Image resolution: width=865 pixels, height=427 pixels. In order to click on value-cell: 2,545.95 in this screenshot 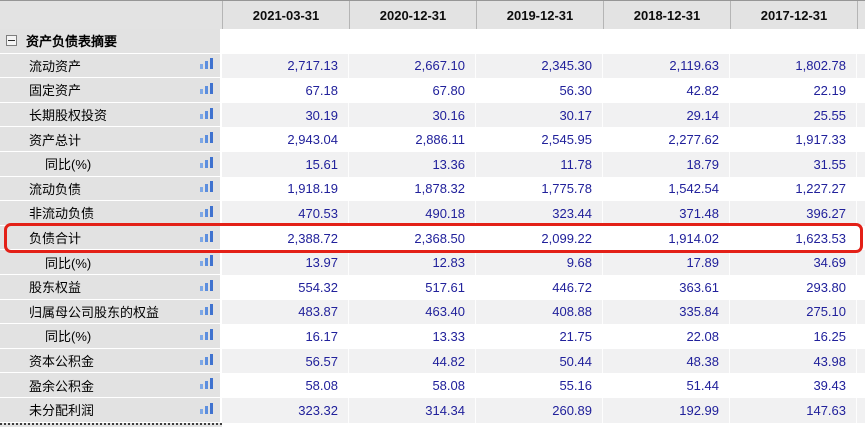, I will do `click(539, 139)`.